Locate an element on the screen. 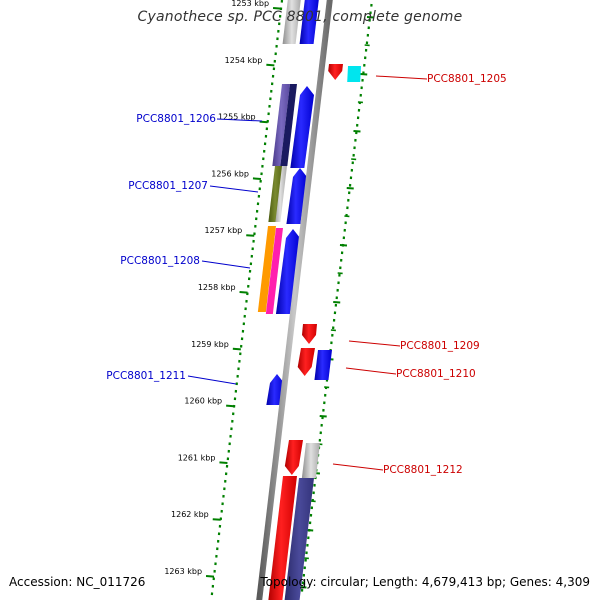  gene-1205-red is located at coordinates (335, 72).